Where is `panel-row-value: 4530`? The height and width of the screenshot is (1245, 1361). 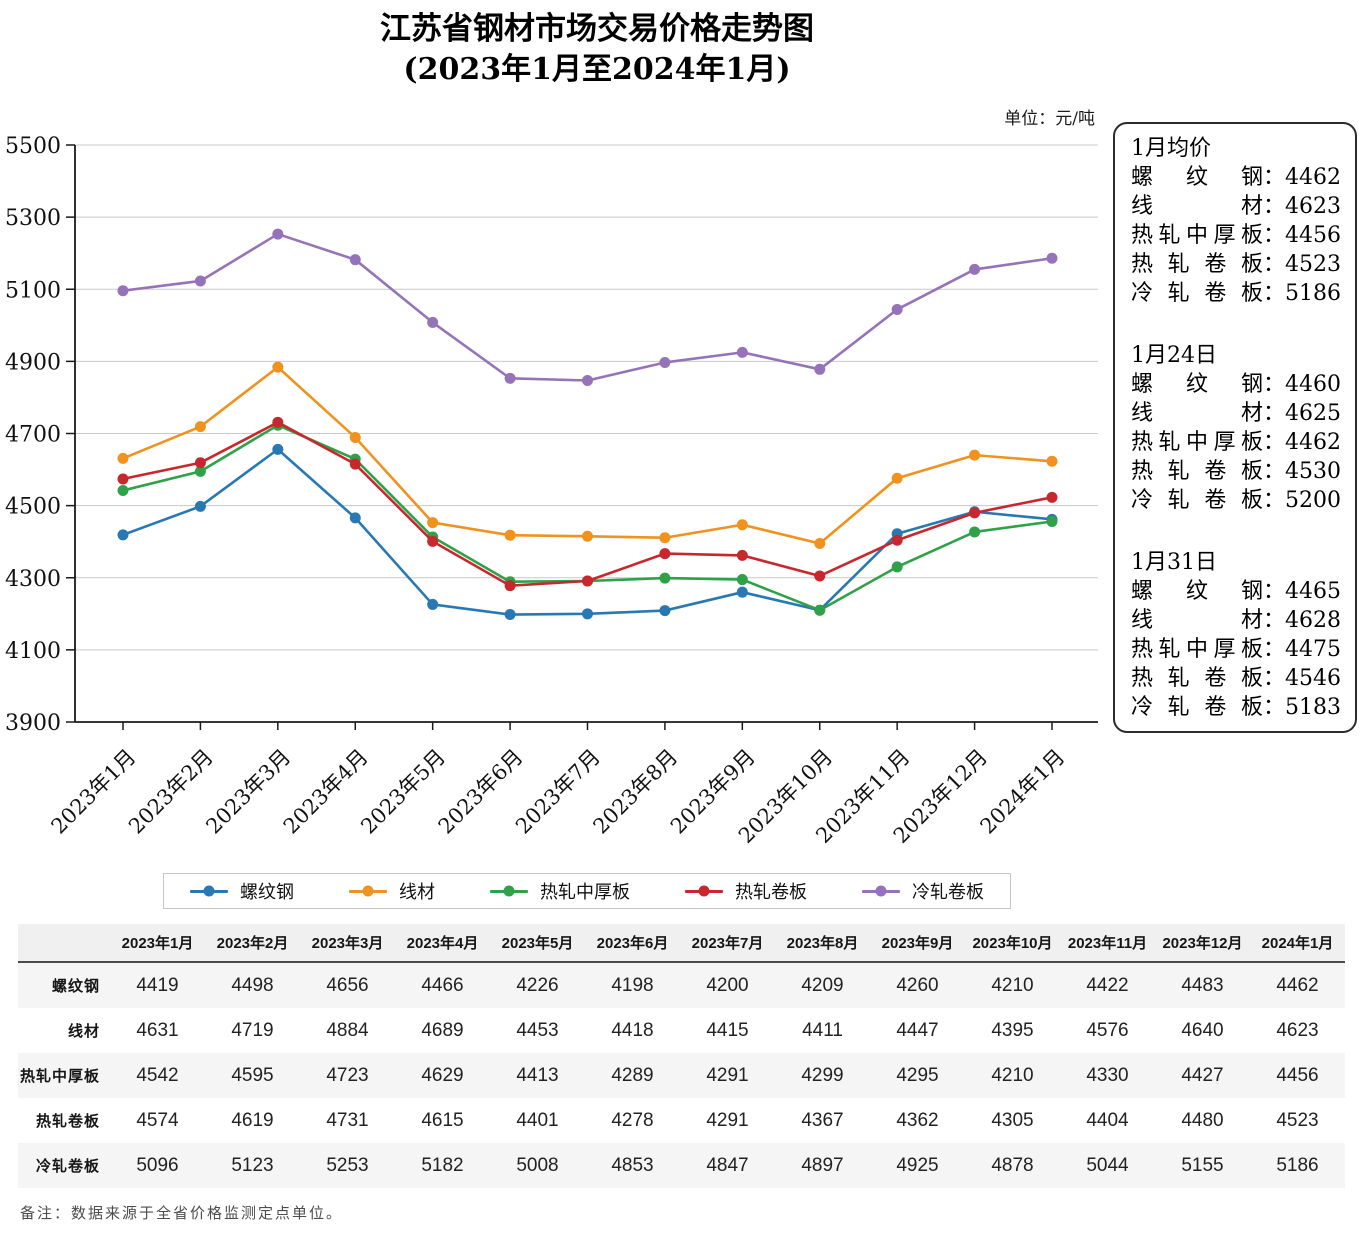 panel-row-value: 4530 is located at coordinates (1313, 471).